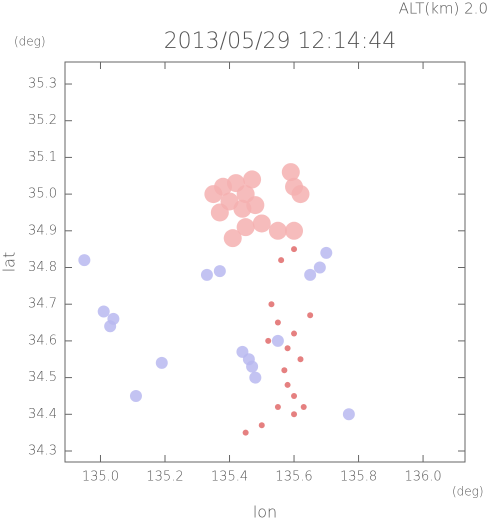 This screenshot has width=491, height=521. Describe the element at coordinates (100, 477) in the screenshot. I see `x-tick-label: 135.0` at that location.